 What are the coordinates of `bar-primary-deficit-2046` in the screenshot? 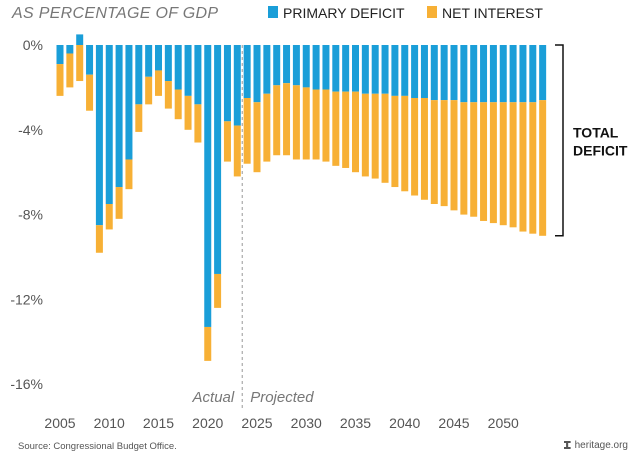 It's located at (464, 74).